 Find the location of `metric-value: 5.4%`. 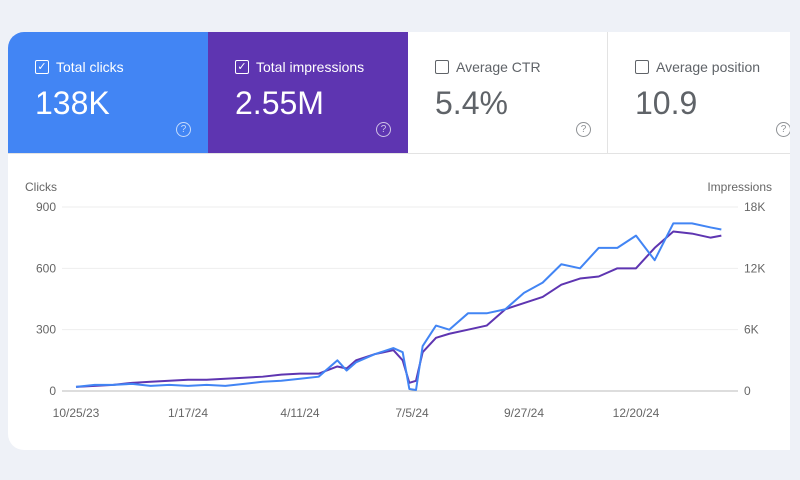

metric-value: 5.4% is located at coordinates (471, 103).